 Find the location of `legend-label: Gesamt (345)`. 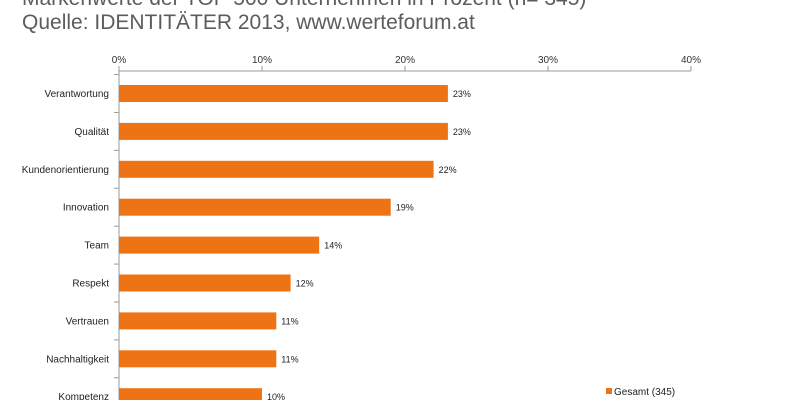

legend-label: Gesamt (345) is located at coordinates (644, 392).